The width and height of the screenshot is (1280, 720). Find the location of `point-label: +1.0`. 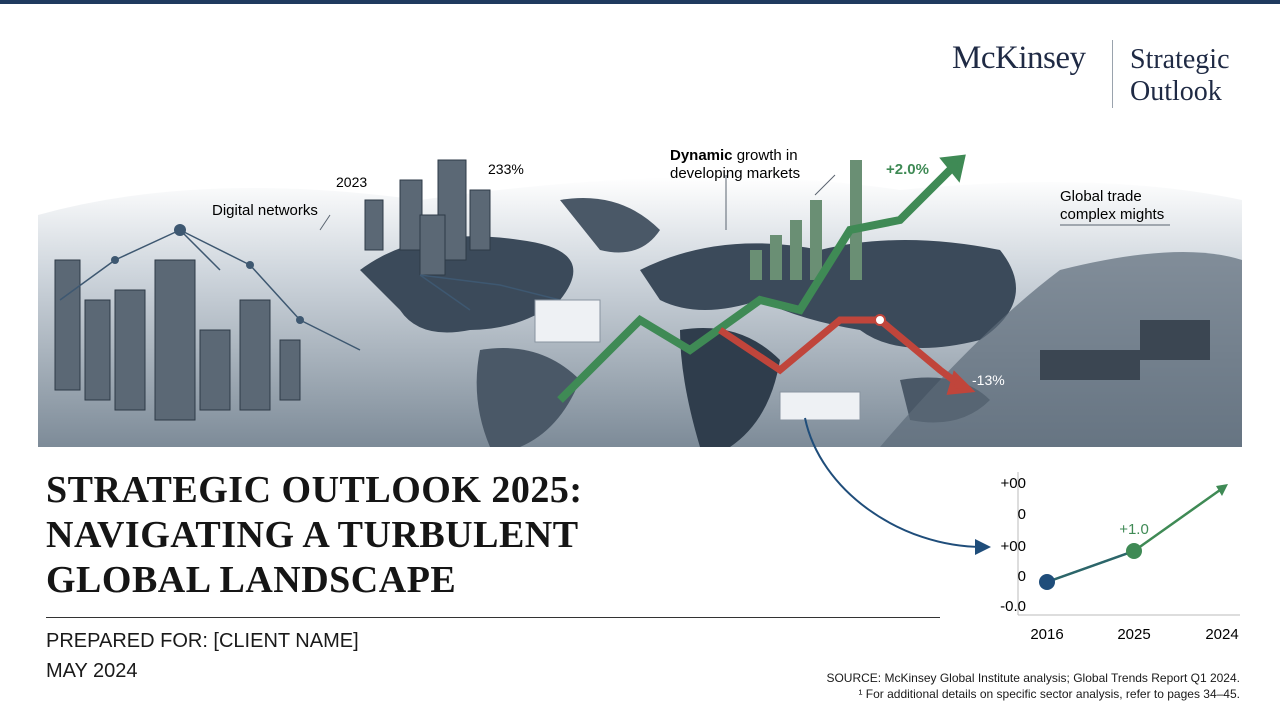

point-label: +1.0 is located at coordinates (1134, 529).